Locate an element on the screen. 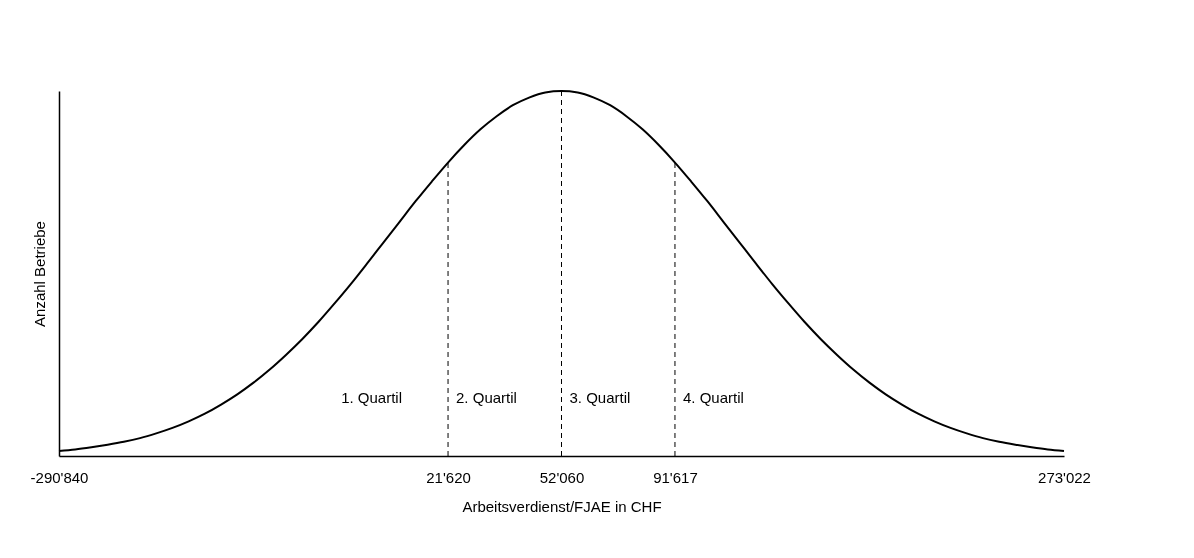 The height and width of the screenshot is (558, 1194). y-axis-title: Anzahl Betriebe is located at coordinates (39, 274).